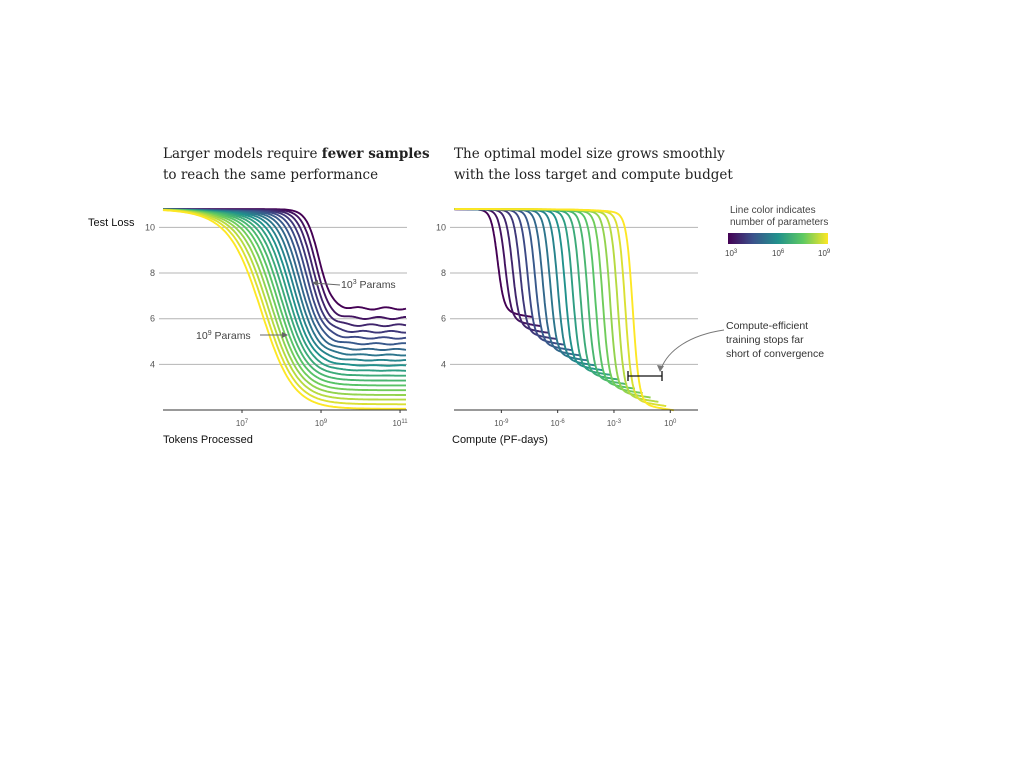 This screenshot has height=773, width=1024. What do you see at coordinates (321, 423) in the screenshot?
I see `x-tick-label: 109` at bounding box center [321, 423].